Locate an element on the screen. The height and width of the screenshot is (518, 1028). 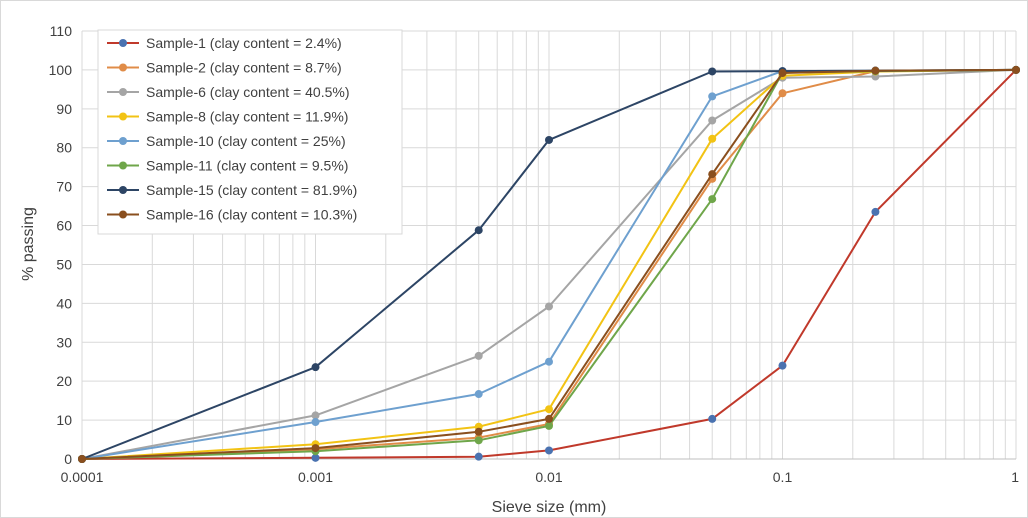
legend-label: Sample-6 (clay content = 40.5%) is located at coordinates (248, 92).